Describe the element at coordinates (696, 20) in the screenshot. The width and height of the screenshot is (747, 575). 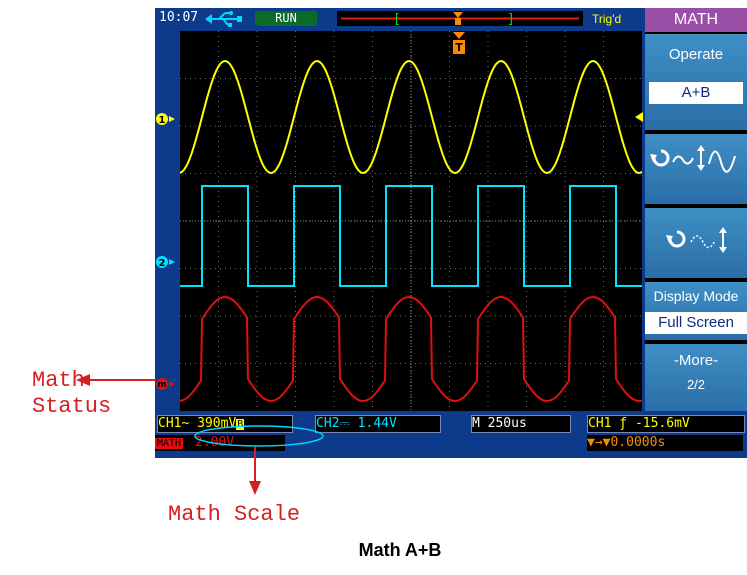
I see `menu-title: MATH` at that location.